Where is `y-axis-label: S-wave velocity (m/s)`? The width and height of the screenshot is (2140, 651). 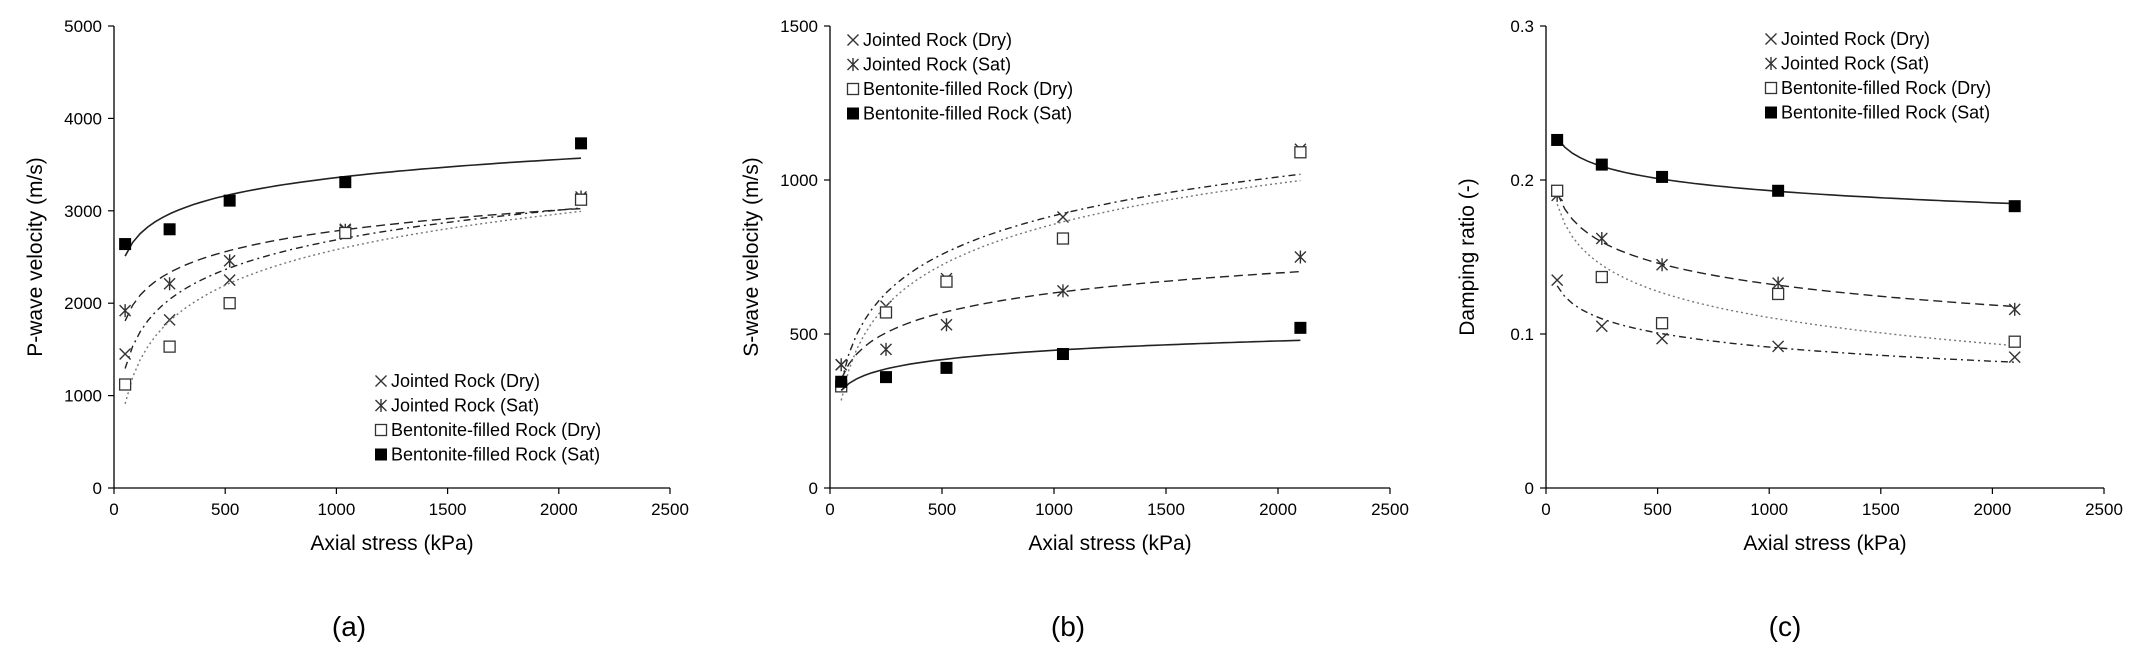 y-axis-label: S-wave velocity (m/s) is located at coordinates (751, 257).